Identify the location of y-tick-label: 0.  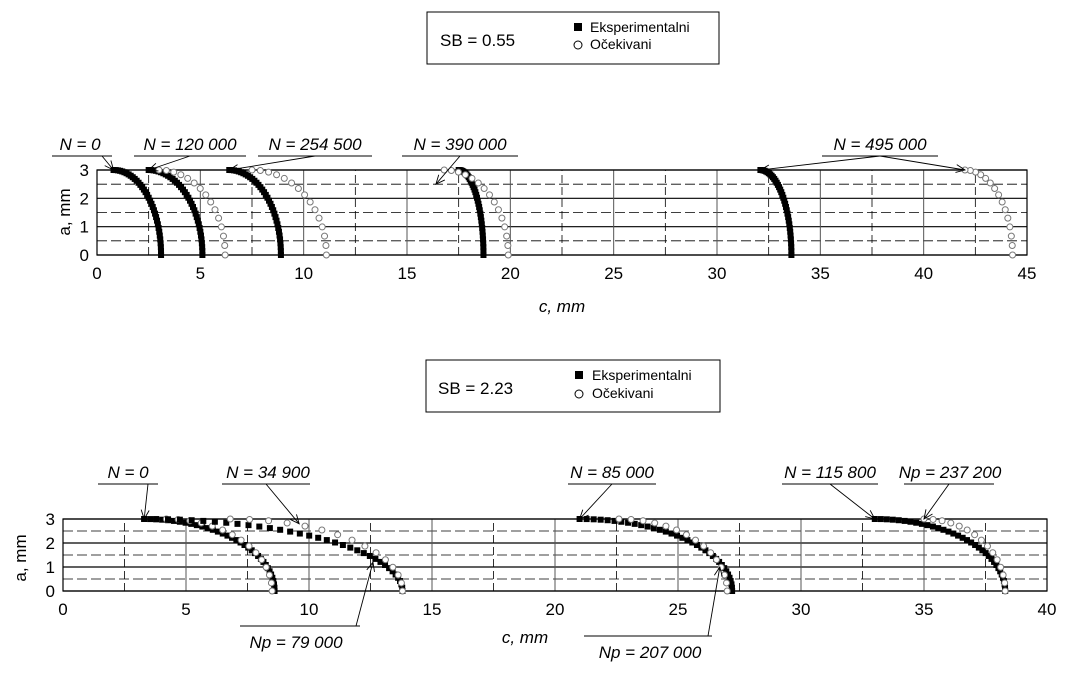
(50, 591).